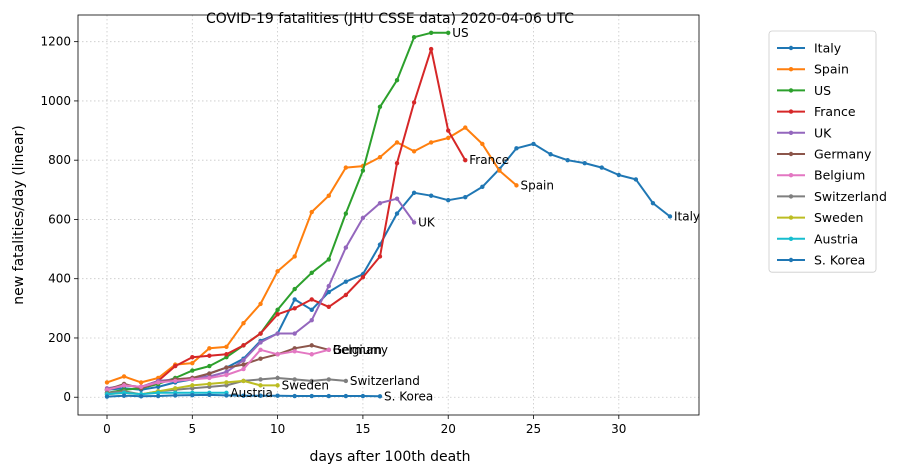  I want to click on end-label-france: France, so click(489, 160).